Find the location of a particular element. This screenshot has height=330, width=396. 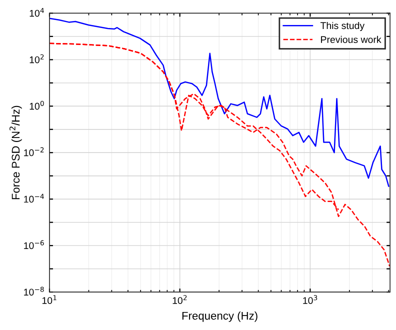

y-tick-label: 10$^{−8}$ is located at coordinates (34, 291).